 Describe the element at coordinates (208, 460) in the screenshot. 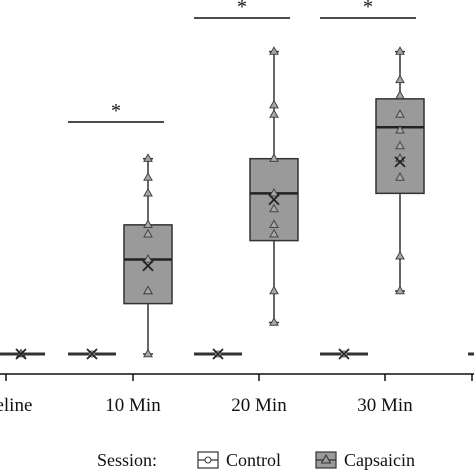

I see `legend-control-symbol` at that location.